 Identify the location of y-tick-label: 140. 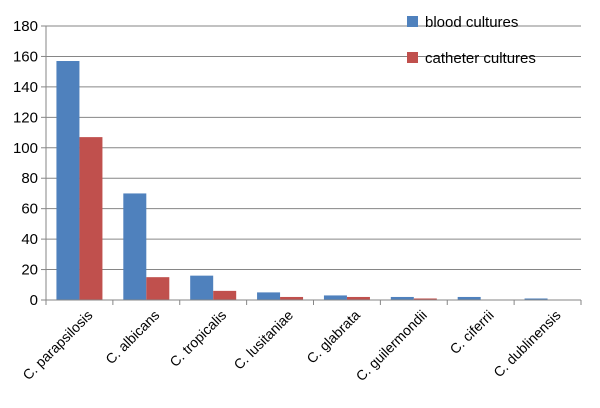
(25, 87).